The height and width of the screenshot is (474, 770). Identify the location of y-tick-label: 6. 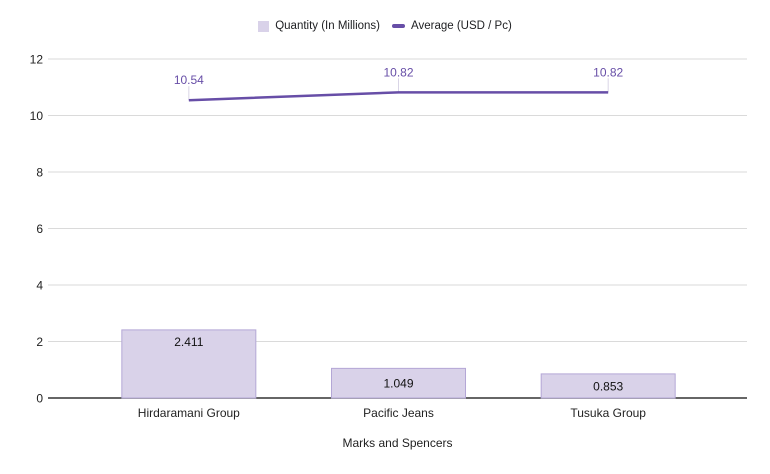
(39, 229).